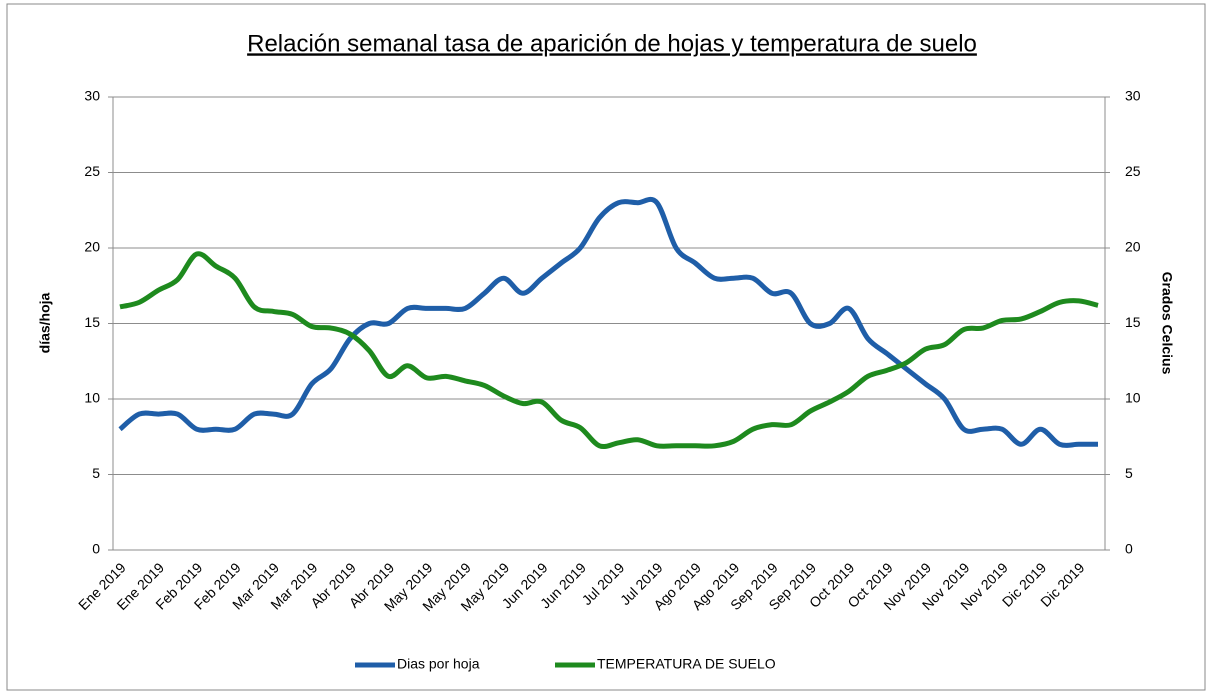  Describe the element at coordinates (1133, 247) in the screenshot. I see `y2-tick-label: 20` at that location.